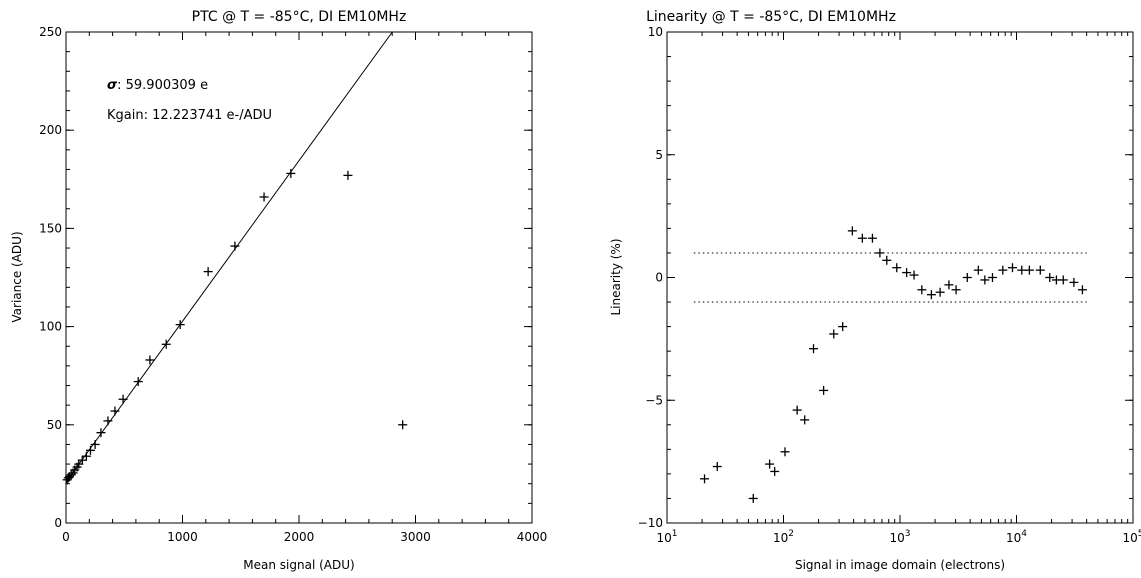  I want to click on linearity-x-tick-label: 10¹, so click(666, 537).